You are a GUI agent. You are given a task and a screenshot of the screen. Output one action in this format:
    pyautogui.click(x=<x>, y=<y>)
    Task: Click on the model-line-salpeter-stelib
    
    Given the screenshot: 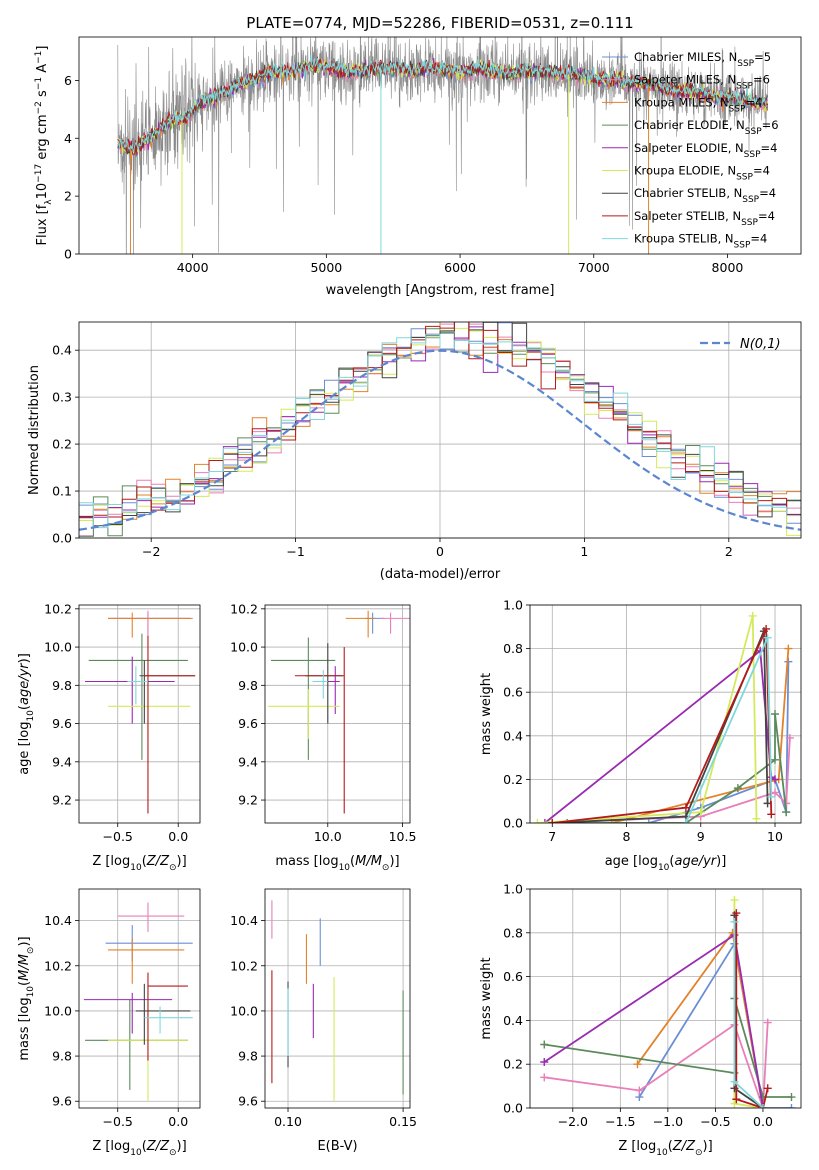 What is the action you would take?
    pyautogui.click(x=443, y=106)
    